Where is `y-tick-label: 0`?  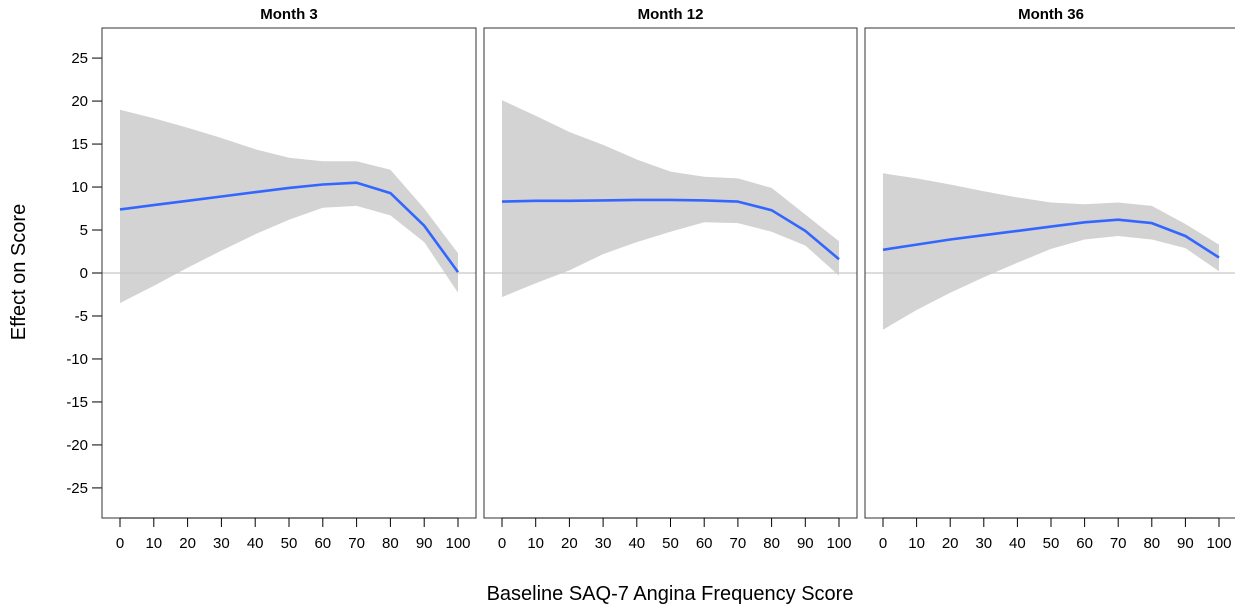
y-tick-label: 0 is located at coordinates (84, 273).